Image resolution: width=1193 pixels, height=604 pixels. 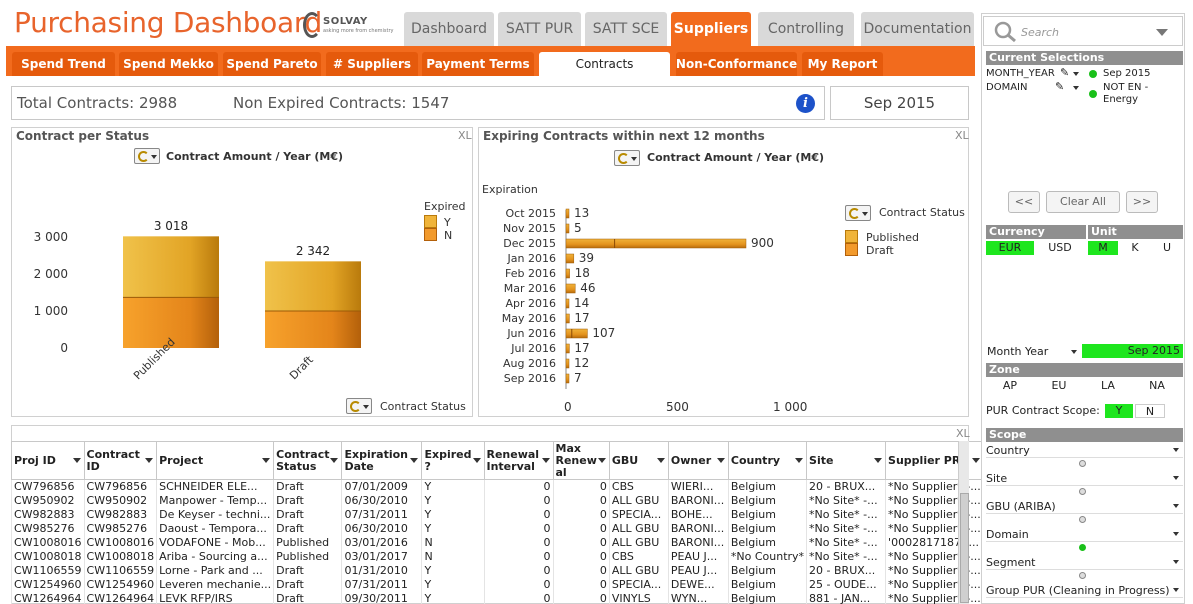 I want to click on scope-filter-item: Segment, so click(x=1084, y=563).